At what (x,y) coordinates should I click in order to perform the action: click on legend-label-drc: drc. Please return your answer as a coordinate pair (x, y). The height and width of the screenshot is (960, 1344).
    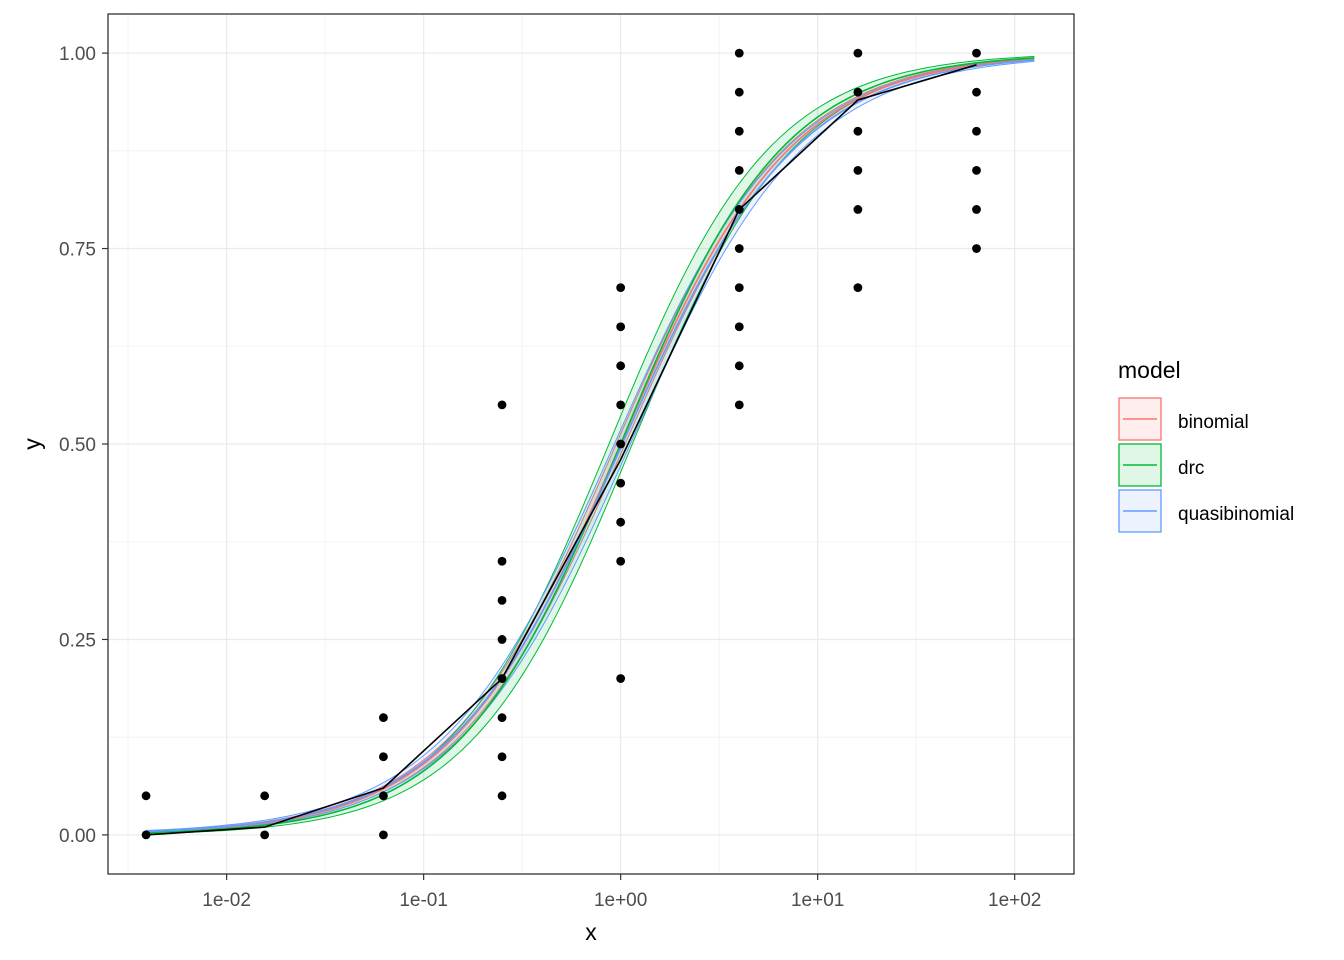
    Looking at the image, I should click on (1191, 468).